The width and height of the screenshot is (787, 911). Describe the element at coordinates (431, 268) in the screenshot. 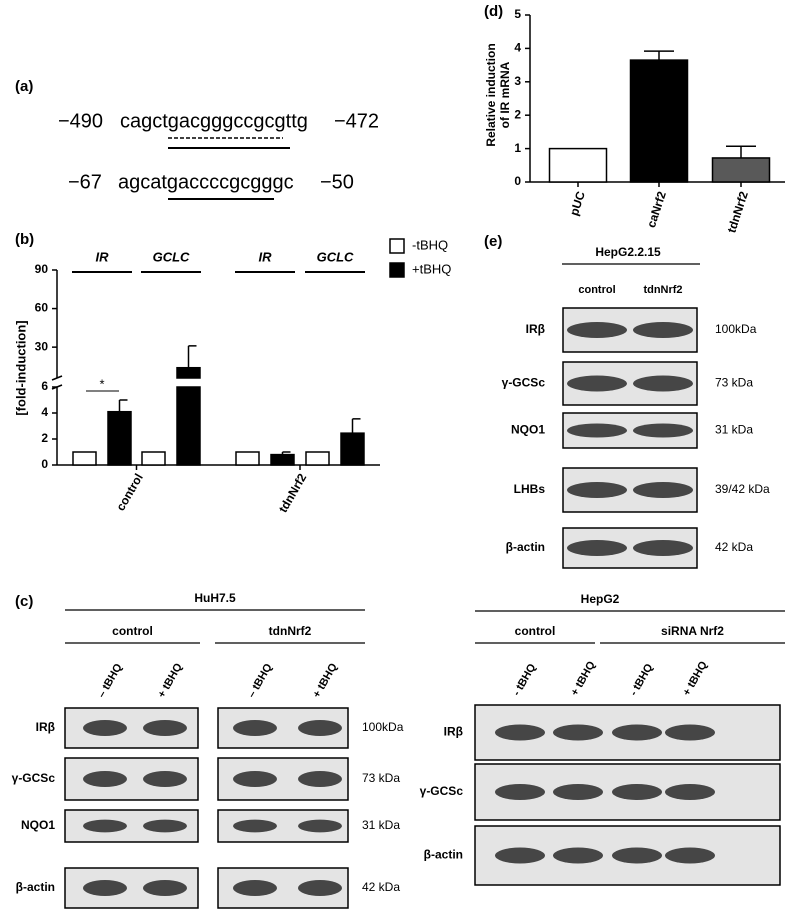

I see `legend-label: +tBHQ` at that location.